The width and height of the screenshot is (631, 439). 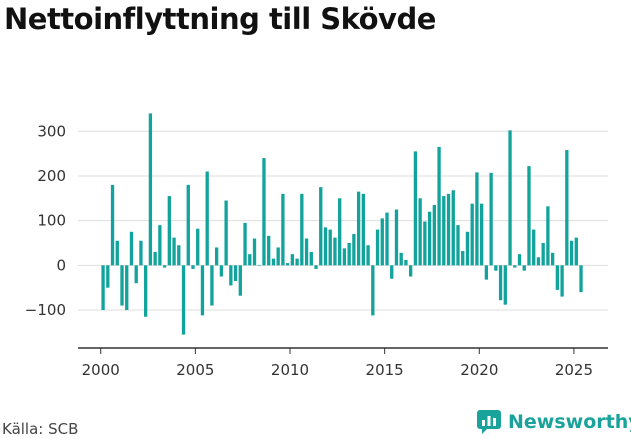 I want to click on source-note: Källa: SCB, so click(x=40, y=429).